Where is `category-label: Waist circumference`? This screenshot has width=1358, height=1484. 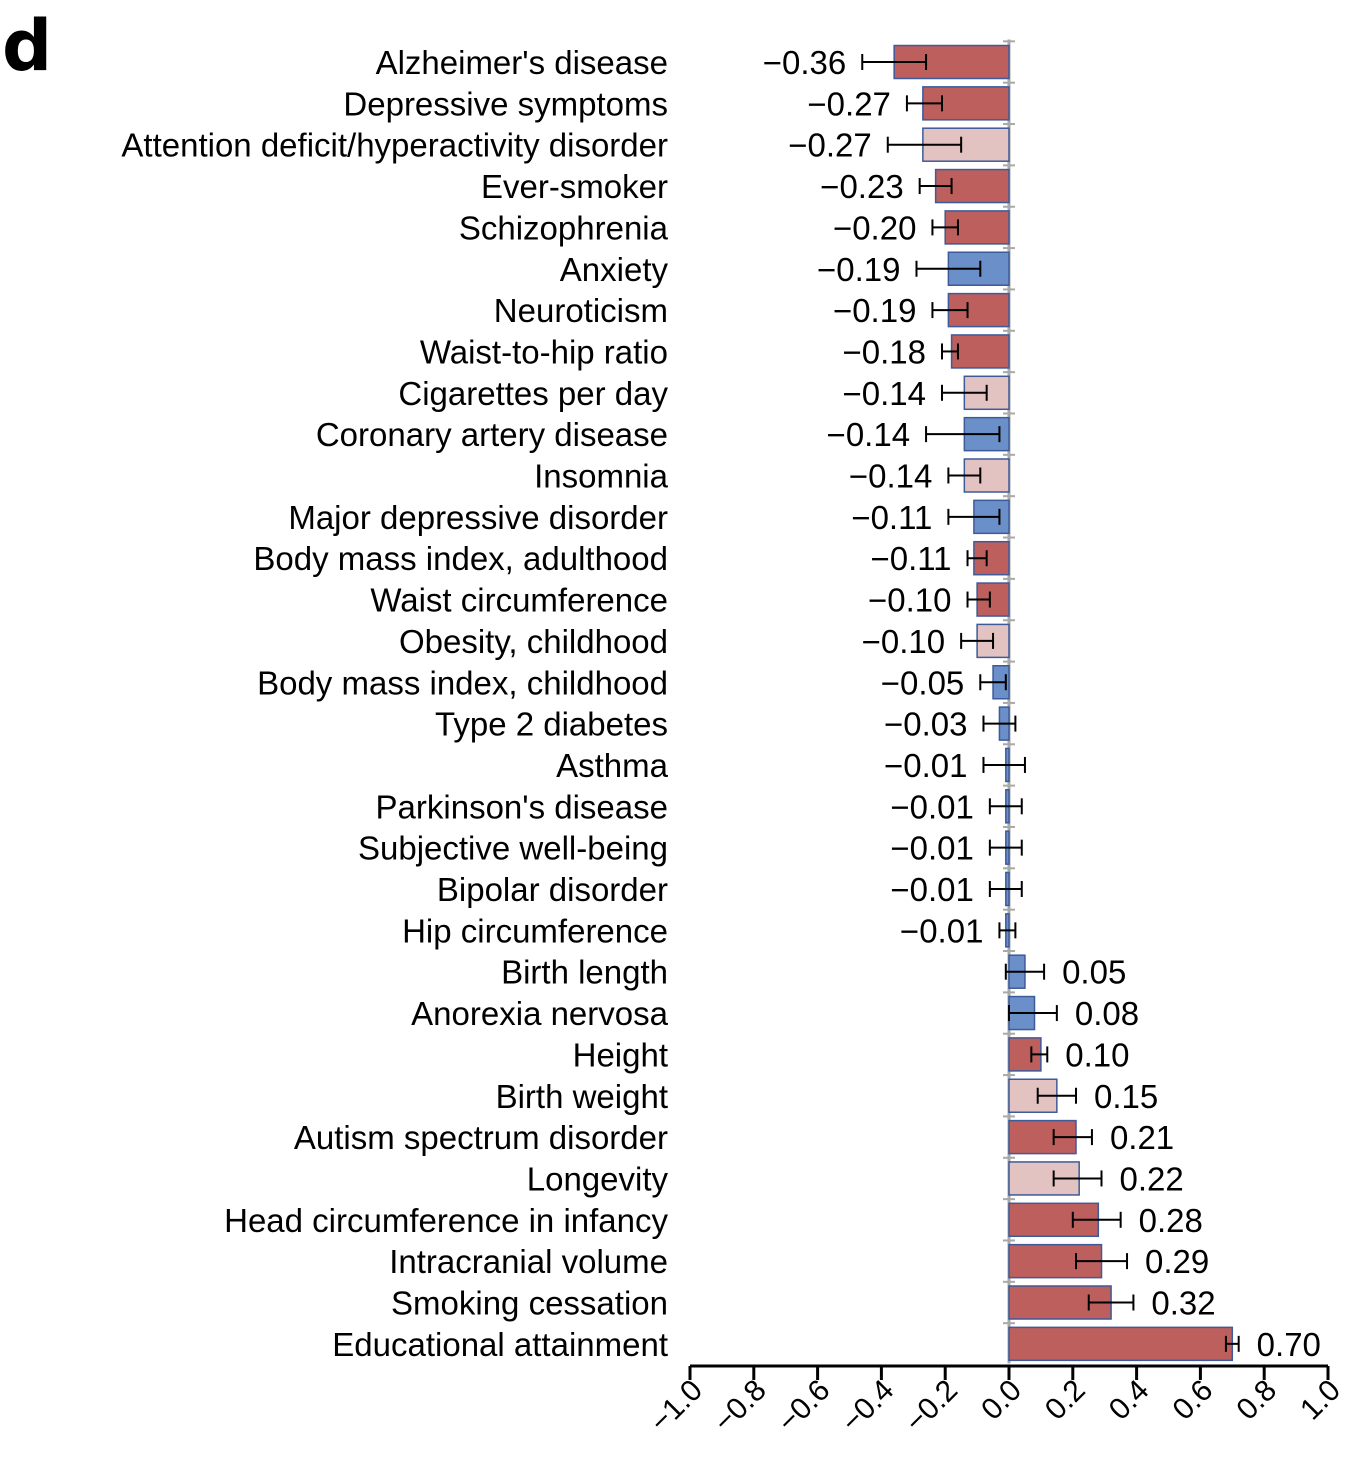
category-label: Waist circumference is located at coordinates (519, 600).